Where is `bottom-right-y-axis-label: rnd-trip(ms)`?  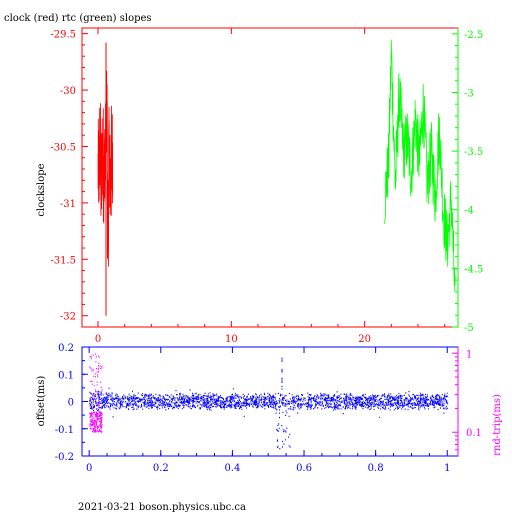
bottom-right-y-axis-label: rnd-trip(ms) is located at coordinates (497, 425).